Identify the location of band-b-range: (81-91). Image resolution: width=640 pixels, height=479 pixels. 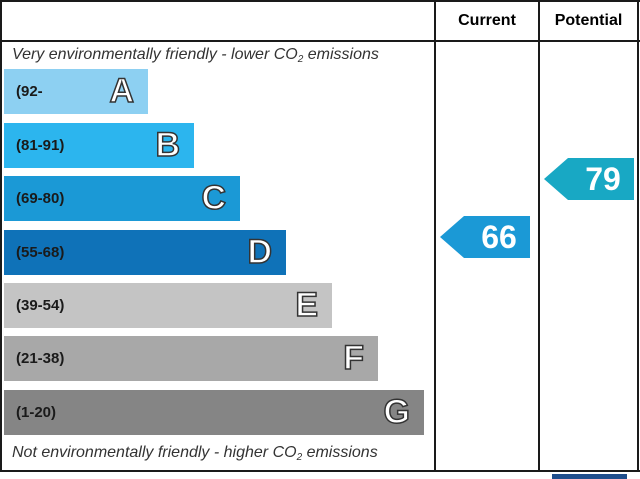
(40, 145).